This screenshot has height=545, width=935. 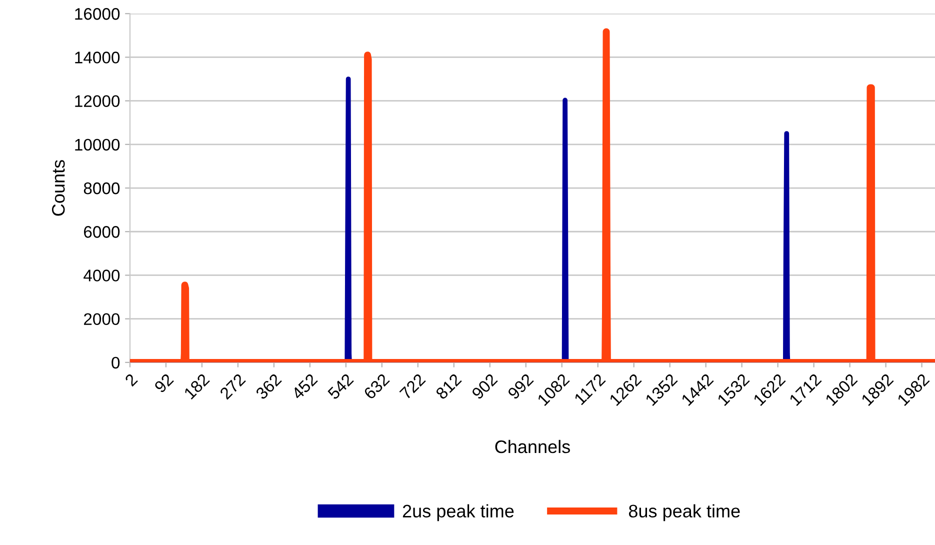 I want to click on y-tick-label: 8000, so click(x=102, y=188).